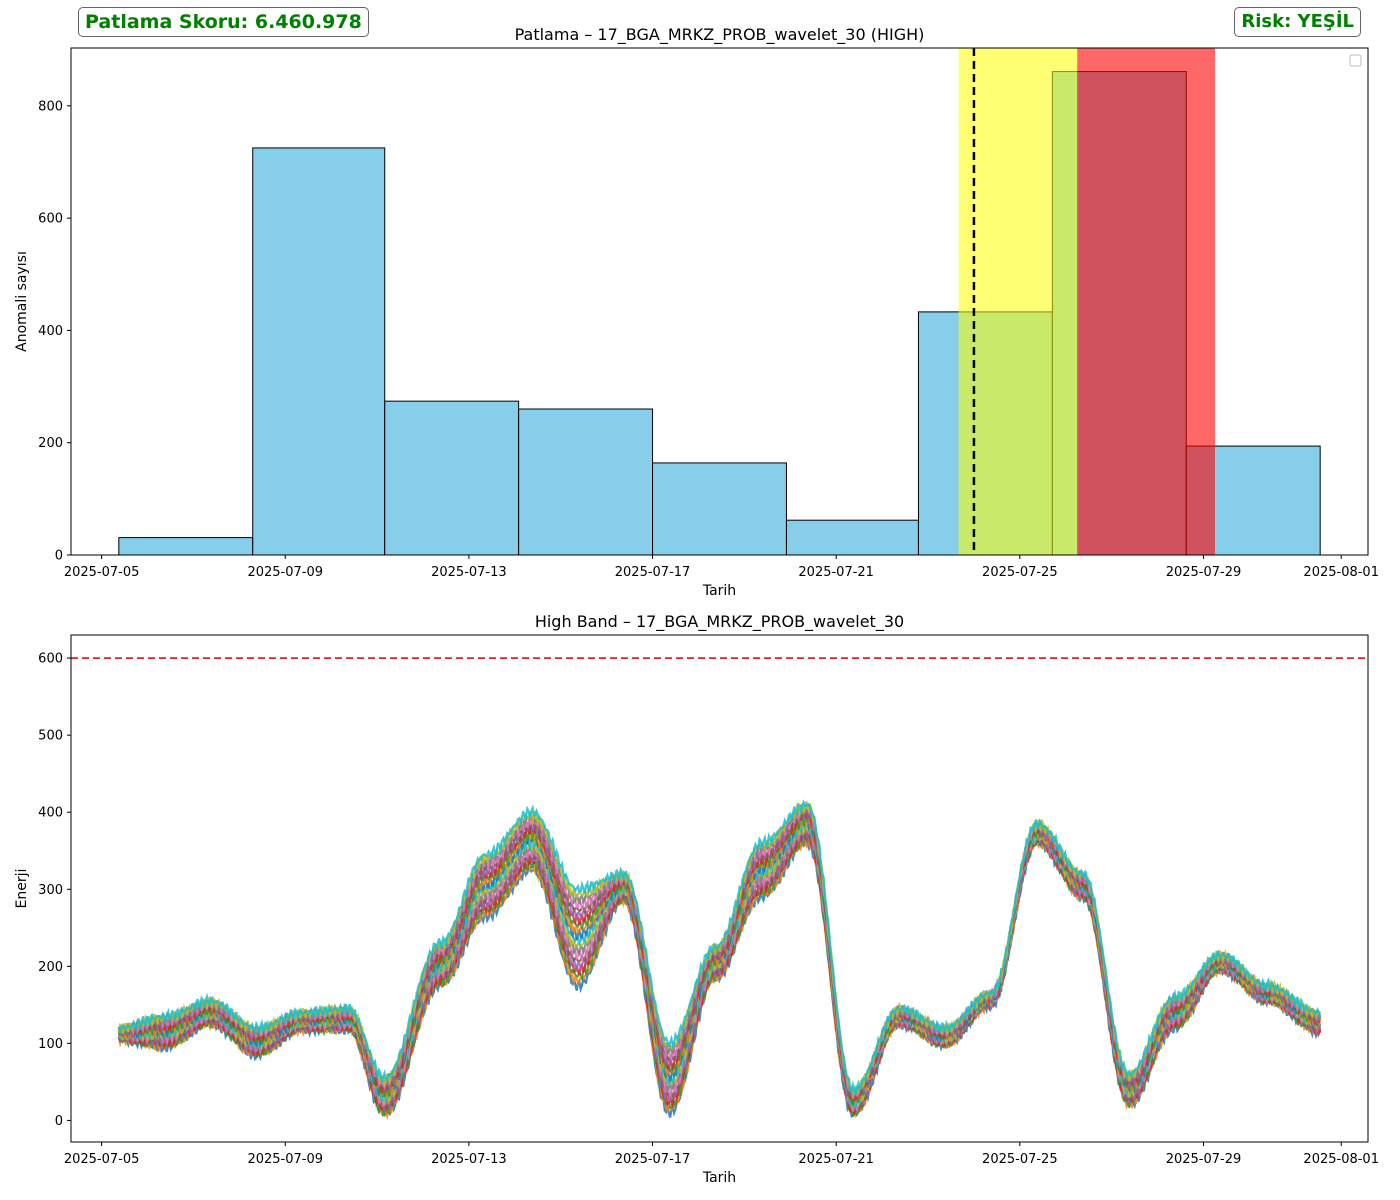 Image resolution: width=1400 pixels, height=1200 pixels. I want to click on chart-0-x-axis-label: Tarih, so click(719, 591).